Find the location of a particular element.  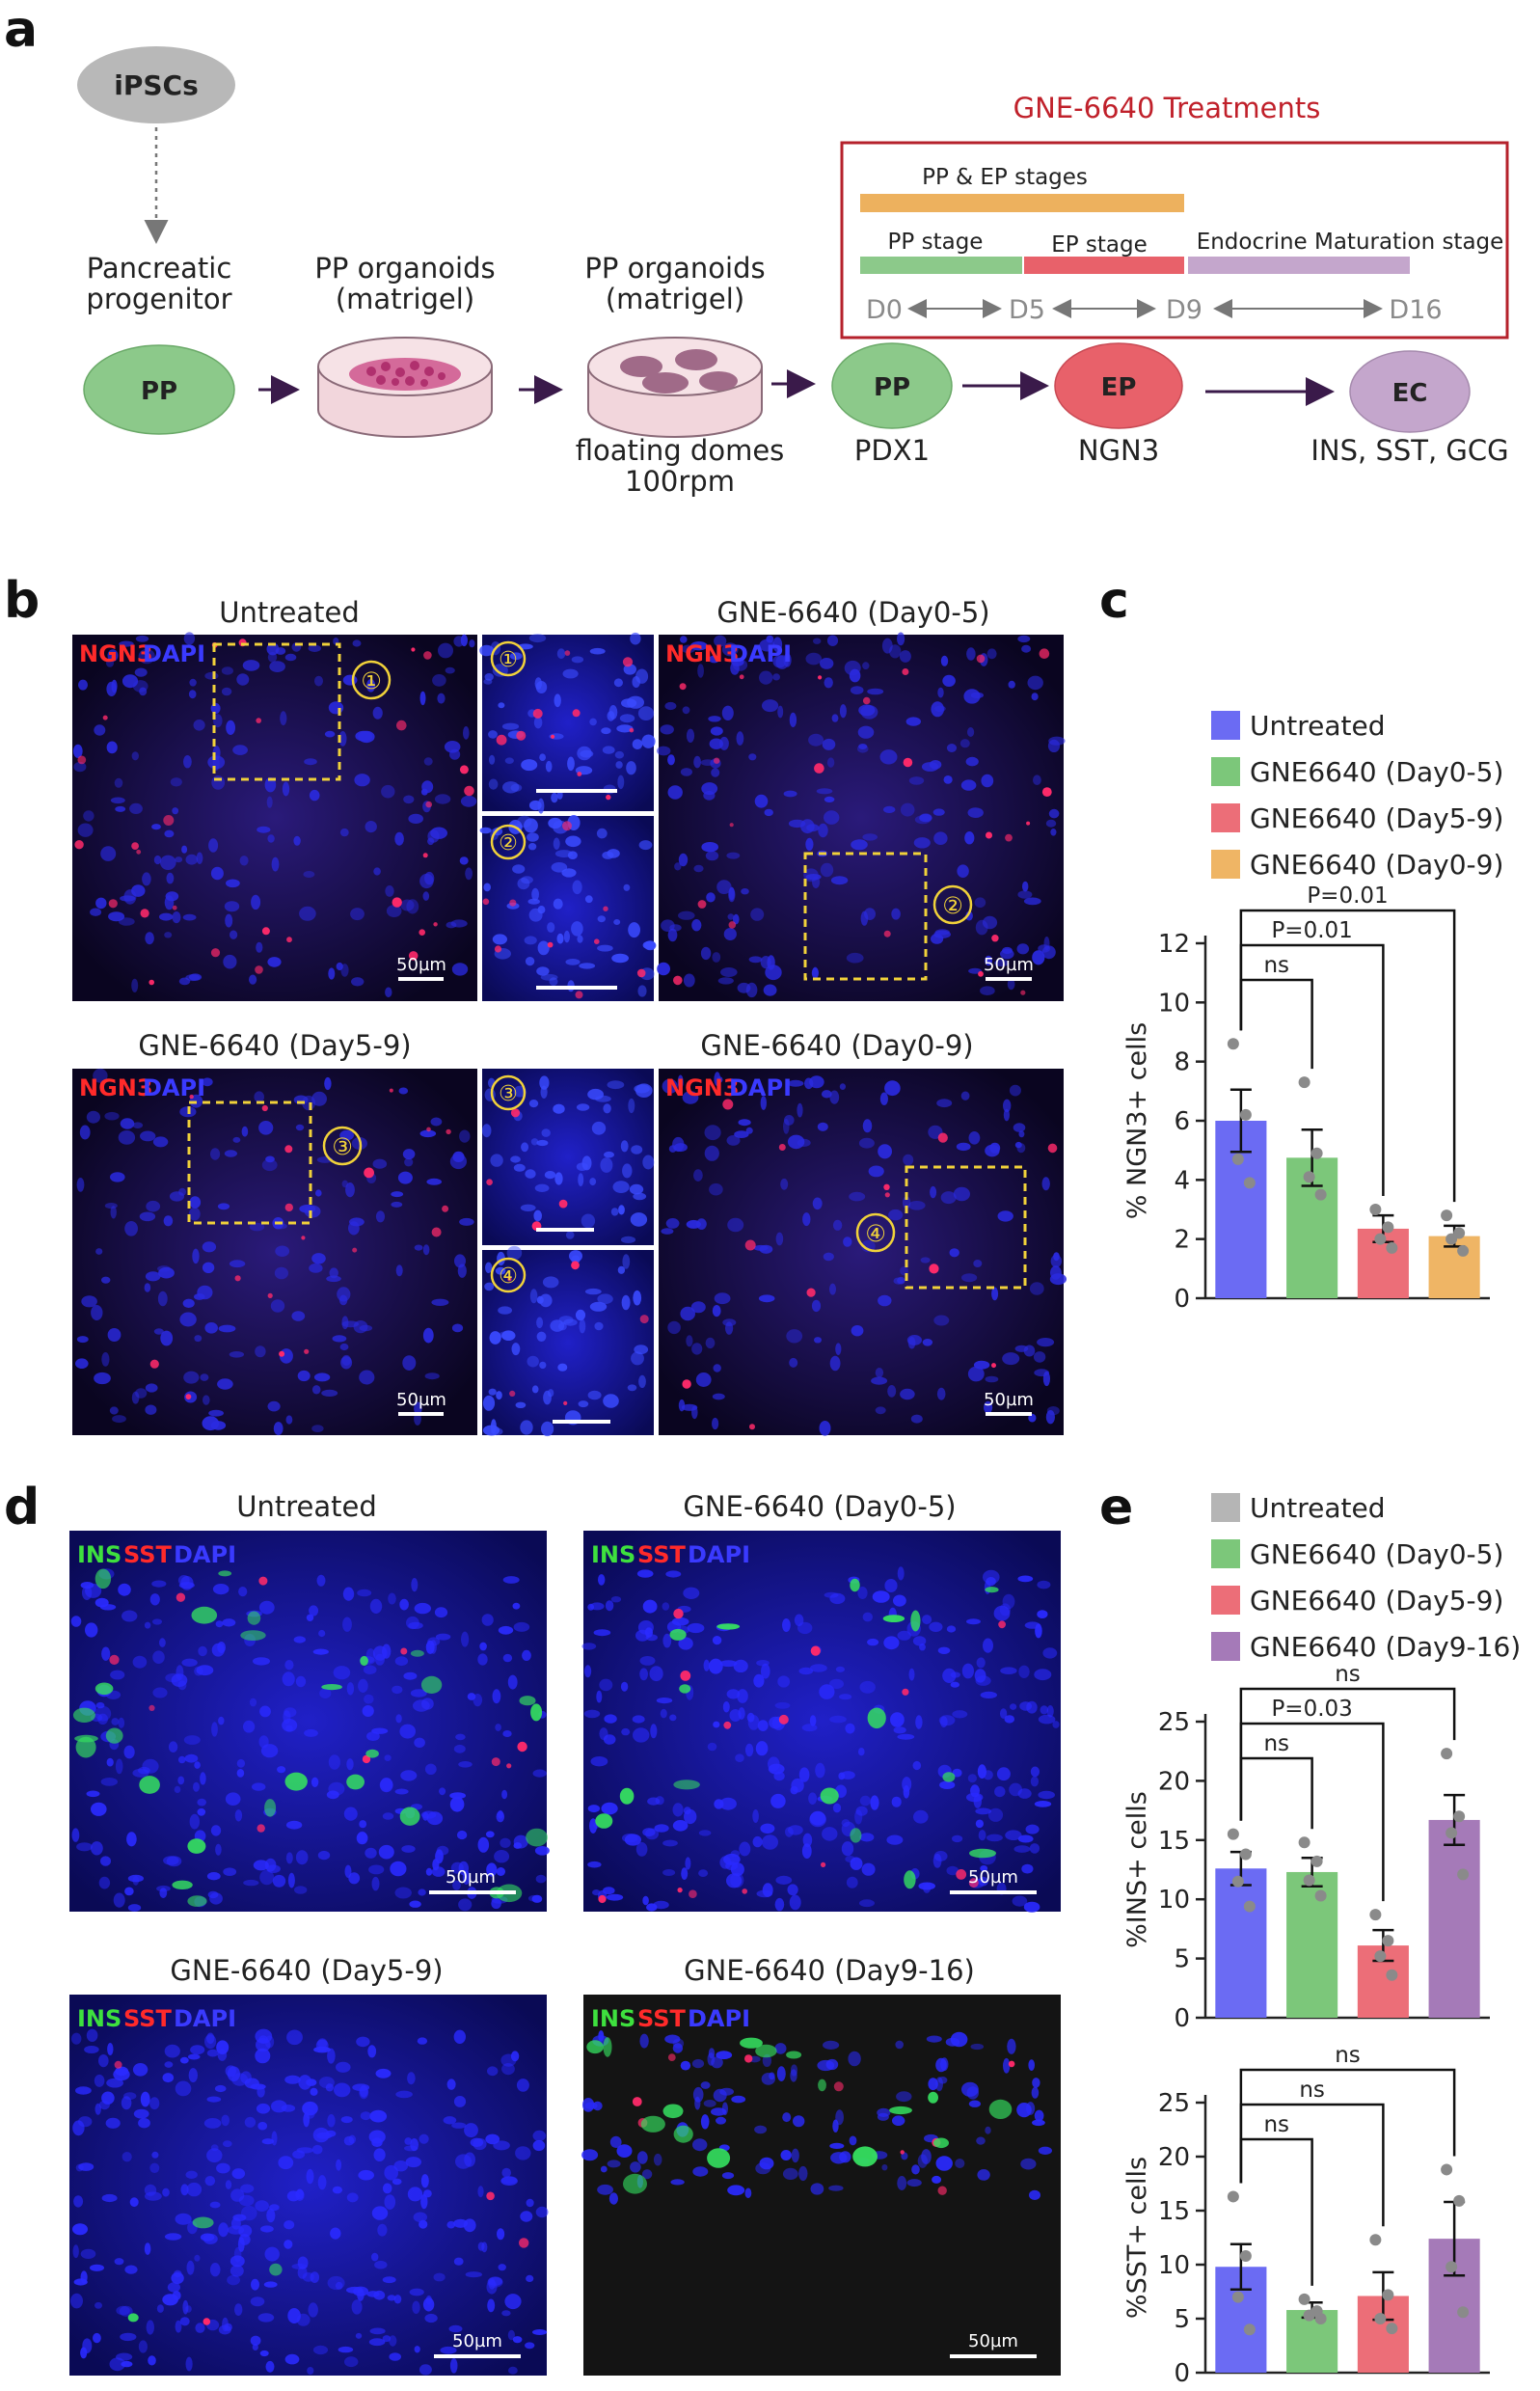

bar-ep-label: EP stage is located at coordinates (1099, 245).